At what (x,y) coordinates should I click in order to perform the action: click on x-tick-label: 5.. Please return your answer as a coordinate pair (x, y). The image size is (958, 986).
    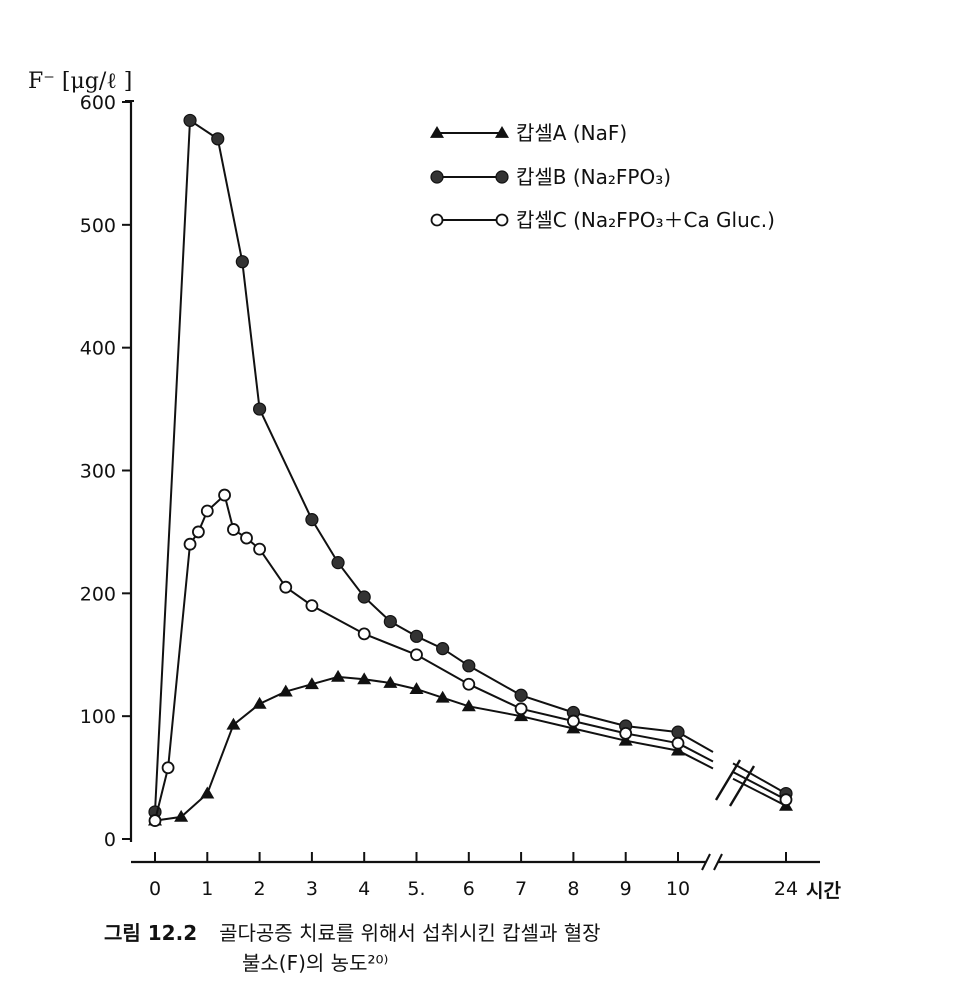
    Looking at the image, I should click on (416, 889).